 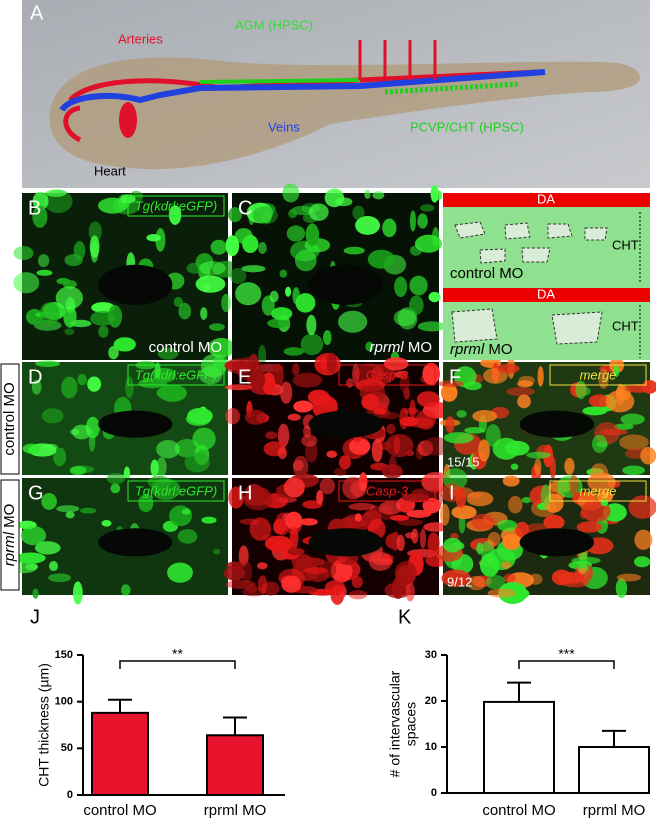 I want to click on lumen, so click(x=346, y=284).